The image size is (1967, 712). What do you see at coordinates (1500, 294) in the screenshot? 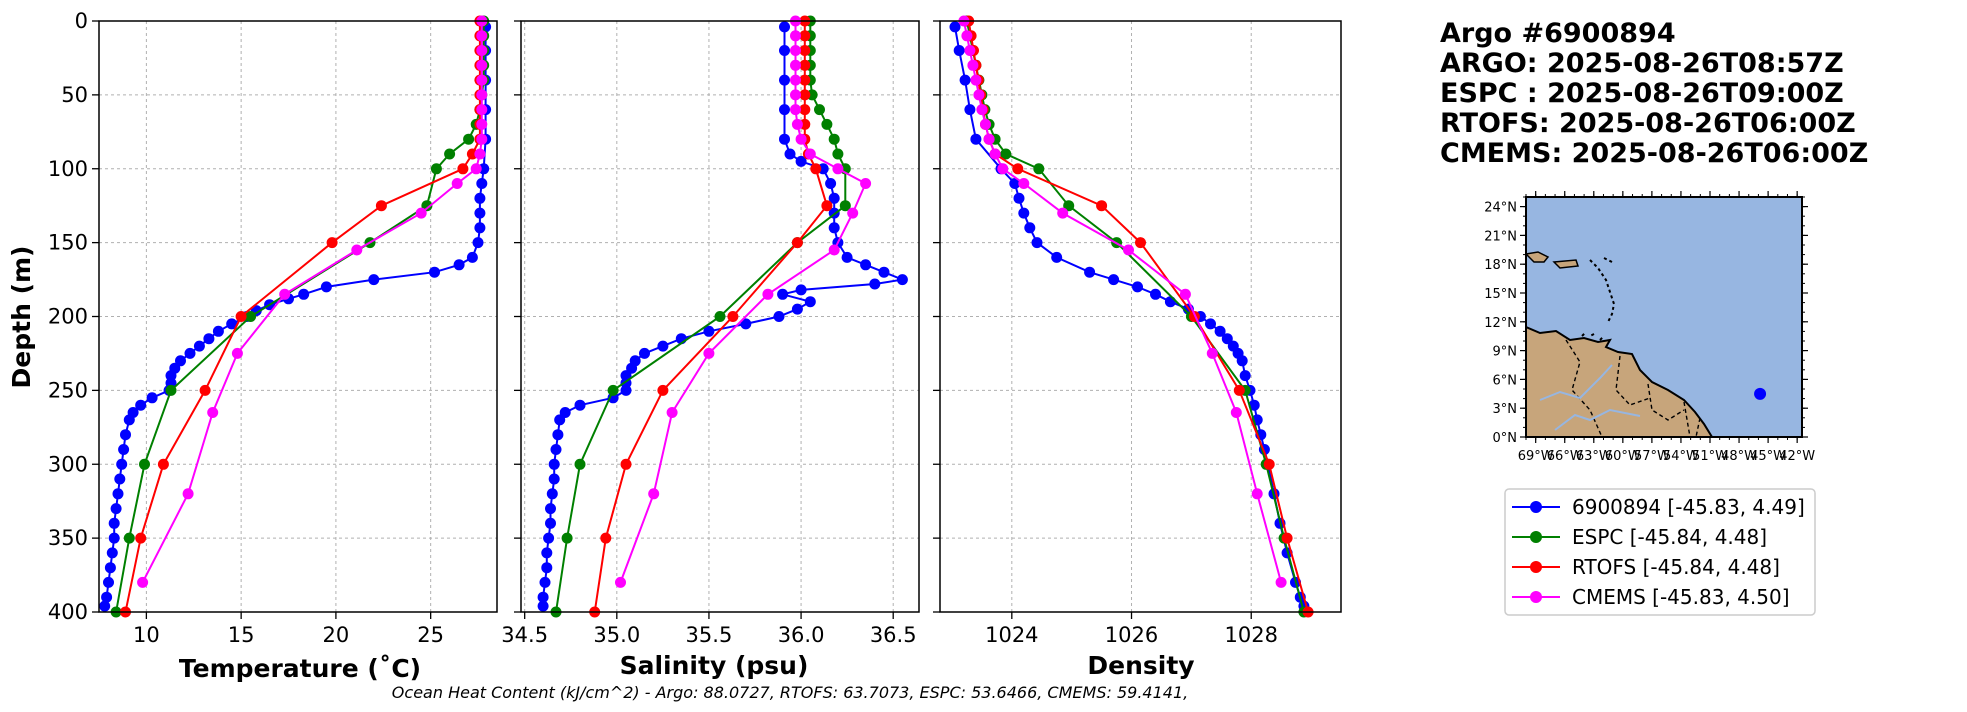
I see `map-lat-label: 15°N` at bounding box center [1500, 294].